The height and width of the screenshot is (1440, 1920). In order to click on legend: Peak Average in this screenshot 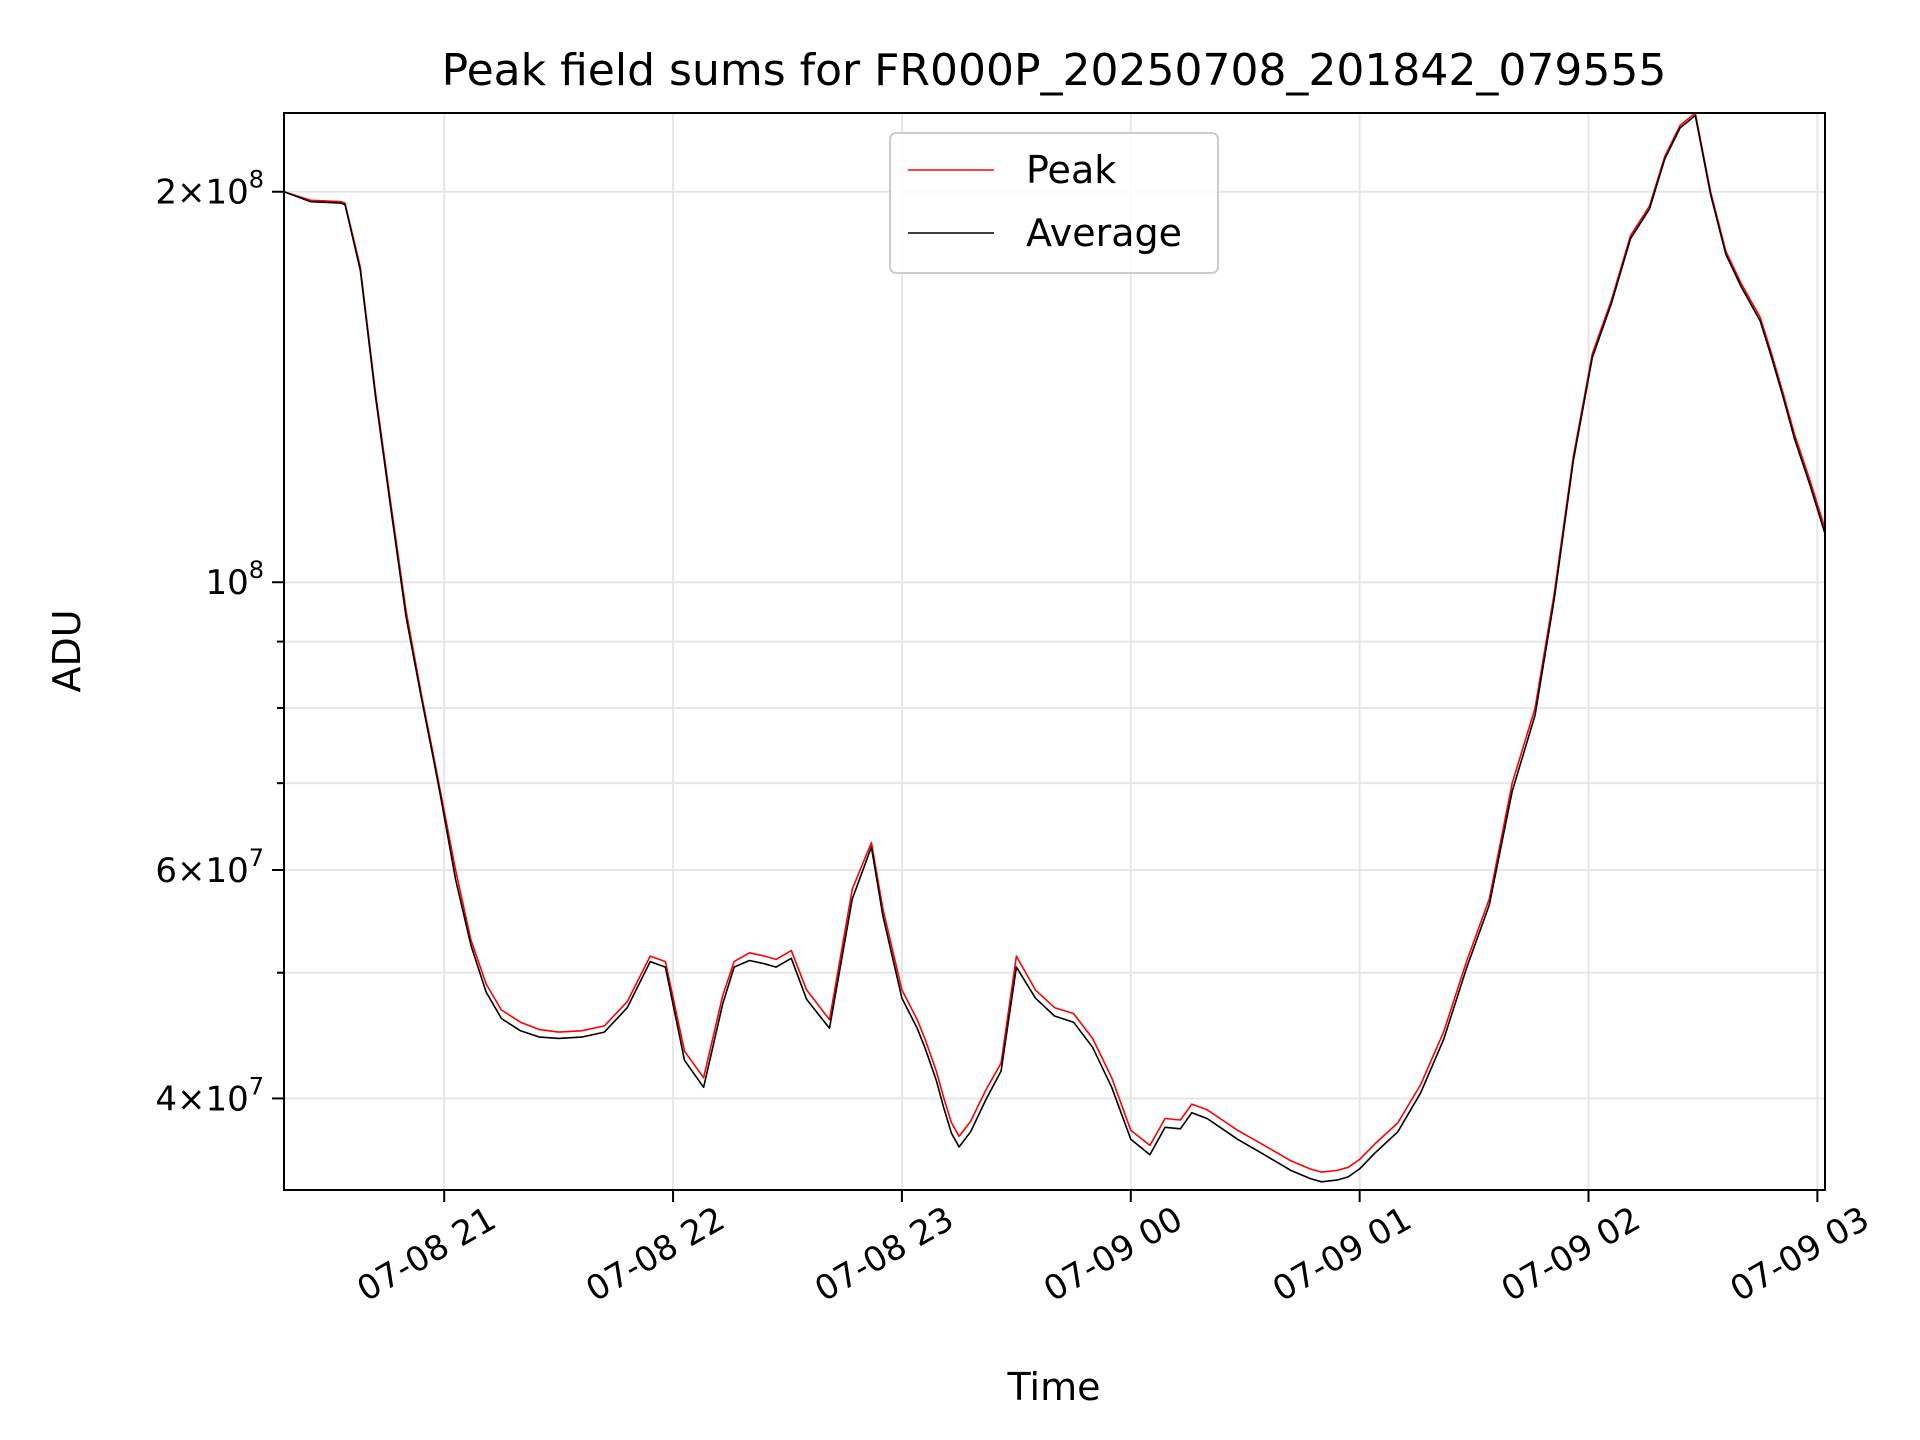, I will do `click(1054, 203)`.